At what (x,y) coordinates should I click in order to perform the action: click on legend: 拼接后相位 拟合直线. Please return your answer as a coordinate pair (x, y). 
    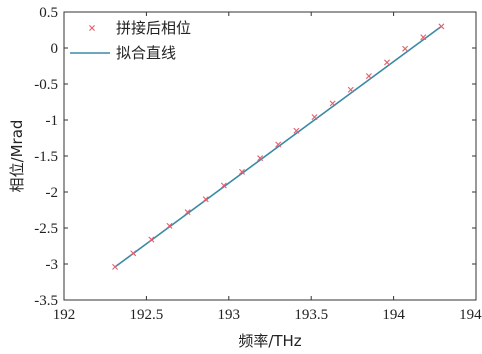
    Looking at the image, I should click on (130, 40).